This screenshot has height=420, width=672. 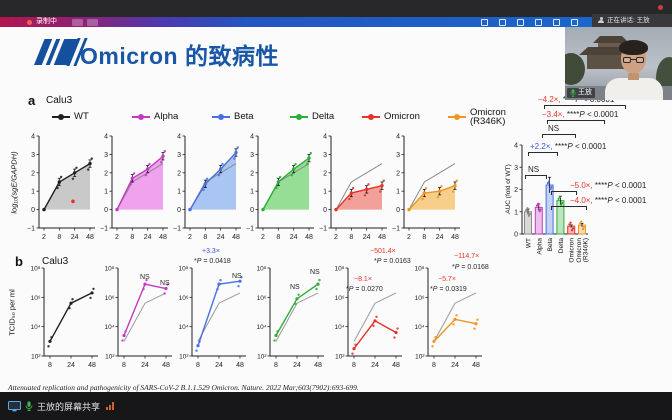 What do you see at coordinates (280, 187) in the screenshot?
I see `panel-a-chart-delta: 4 3 2 1 0 −1 2 8 24 48` at bounding box center [280, 187].